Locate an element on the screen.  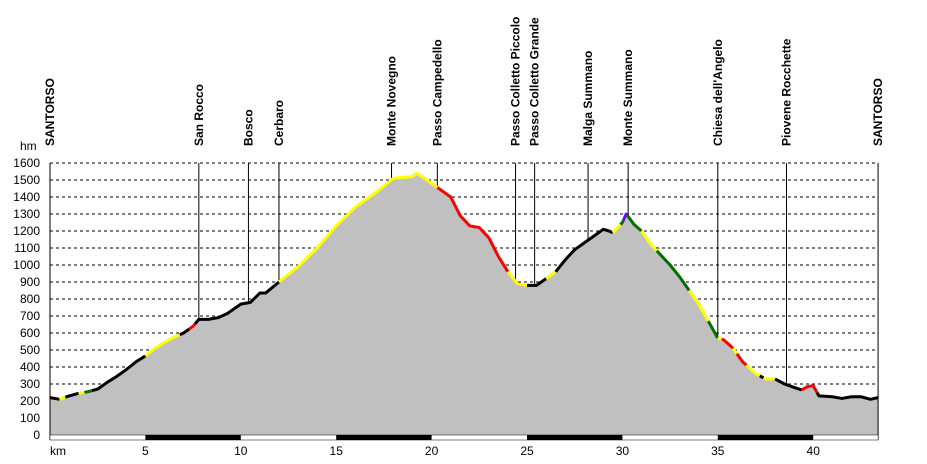
km-scale-bar is located at coordinates (464, 437).